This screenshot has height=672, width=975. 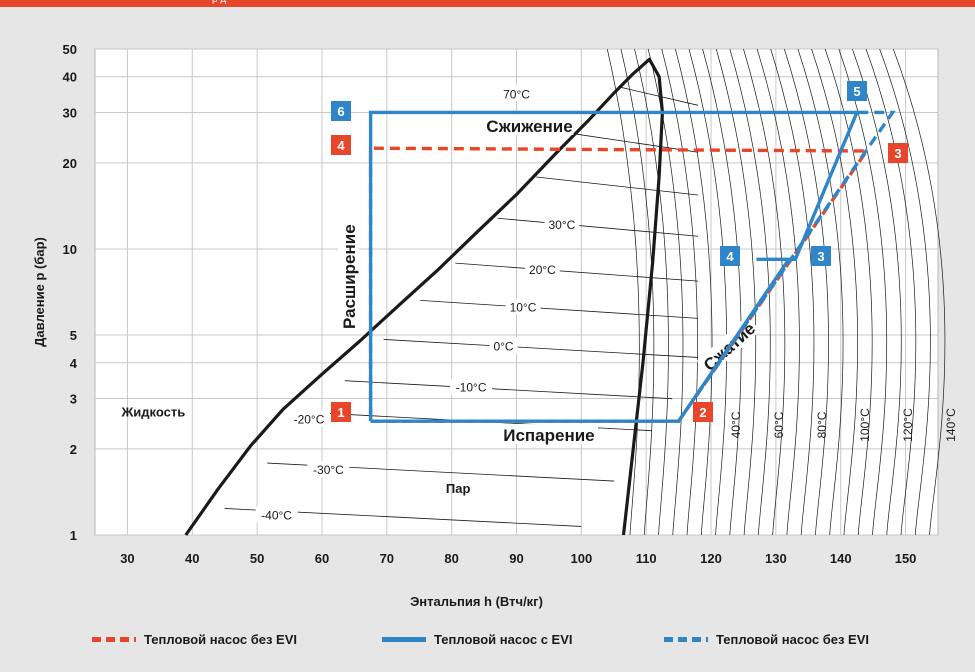 What do you see at coordinates (458, 488) in the screenshot?
I see `region-label: Пар` at bounding box center [458, 488].